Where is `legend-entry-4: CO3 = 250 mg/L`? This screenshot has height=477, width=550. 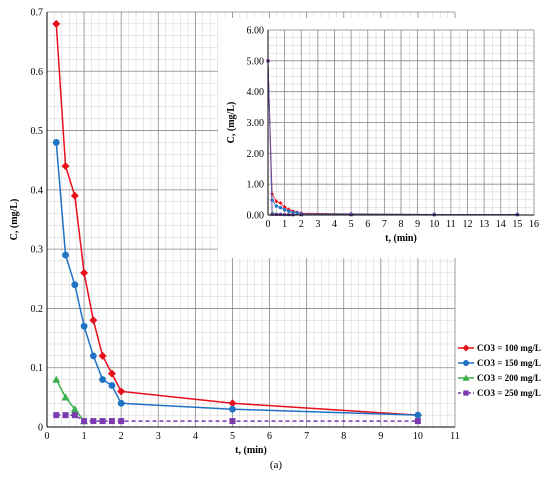
legend-entry-4: CO3 = 250 mg/L is located at coordinates (509, 393).